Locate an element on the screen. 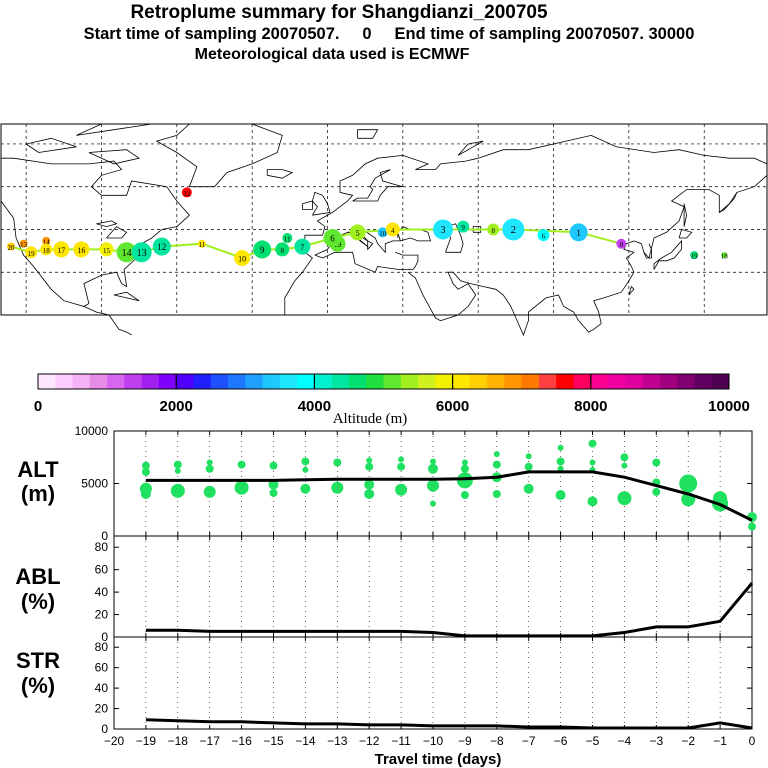 This screenshot has height=768, width=768. map-trajectory-point: 3 is located at coordinates (443, 229).